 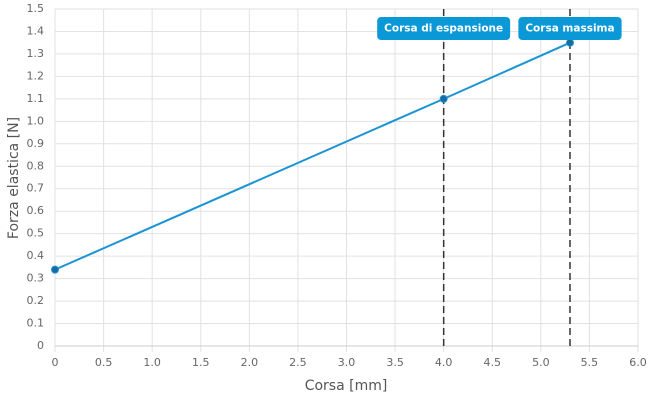 What do you see at coordinates (395, 362) in the screenshot?
I see `x-tick-label: 3.5` at bounding box center [395, 362].